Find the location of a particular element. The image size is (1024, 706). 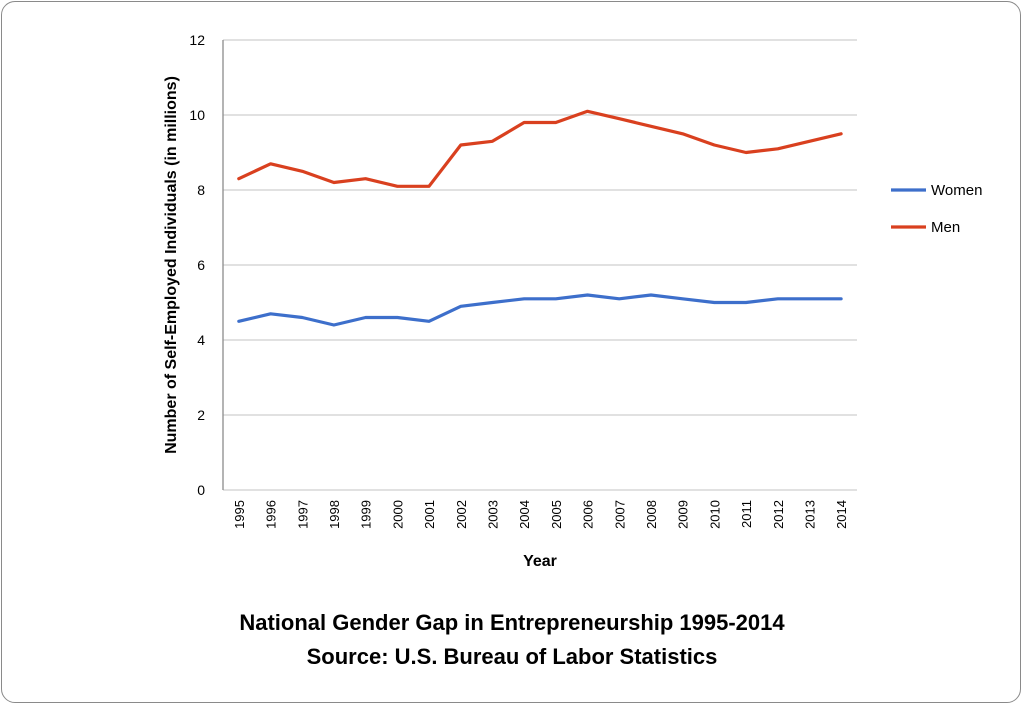

series-line-women is located at coordinates (540, 310).